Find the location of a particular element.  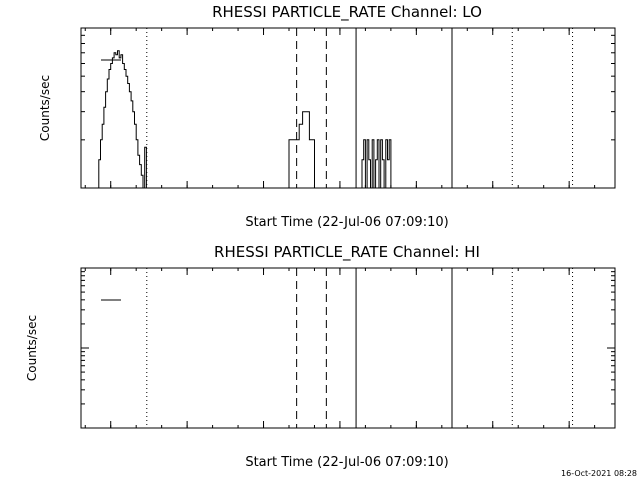

panel-lo-y-axis-label: Counts/sec is located at coordinates (45, 108).